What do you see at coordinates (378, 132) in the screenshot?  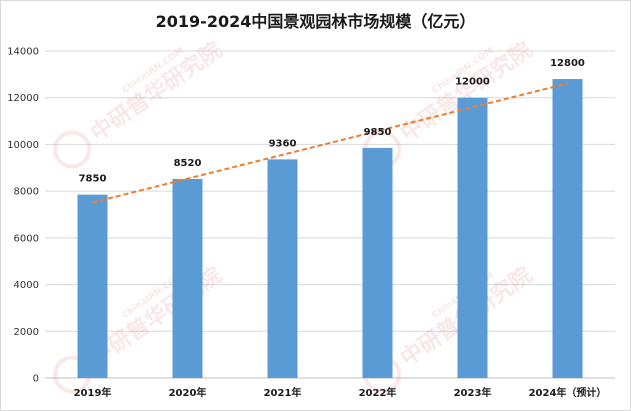 I see `data-label: 9850` at bounding box center [378, 132].